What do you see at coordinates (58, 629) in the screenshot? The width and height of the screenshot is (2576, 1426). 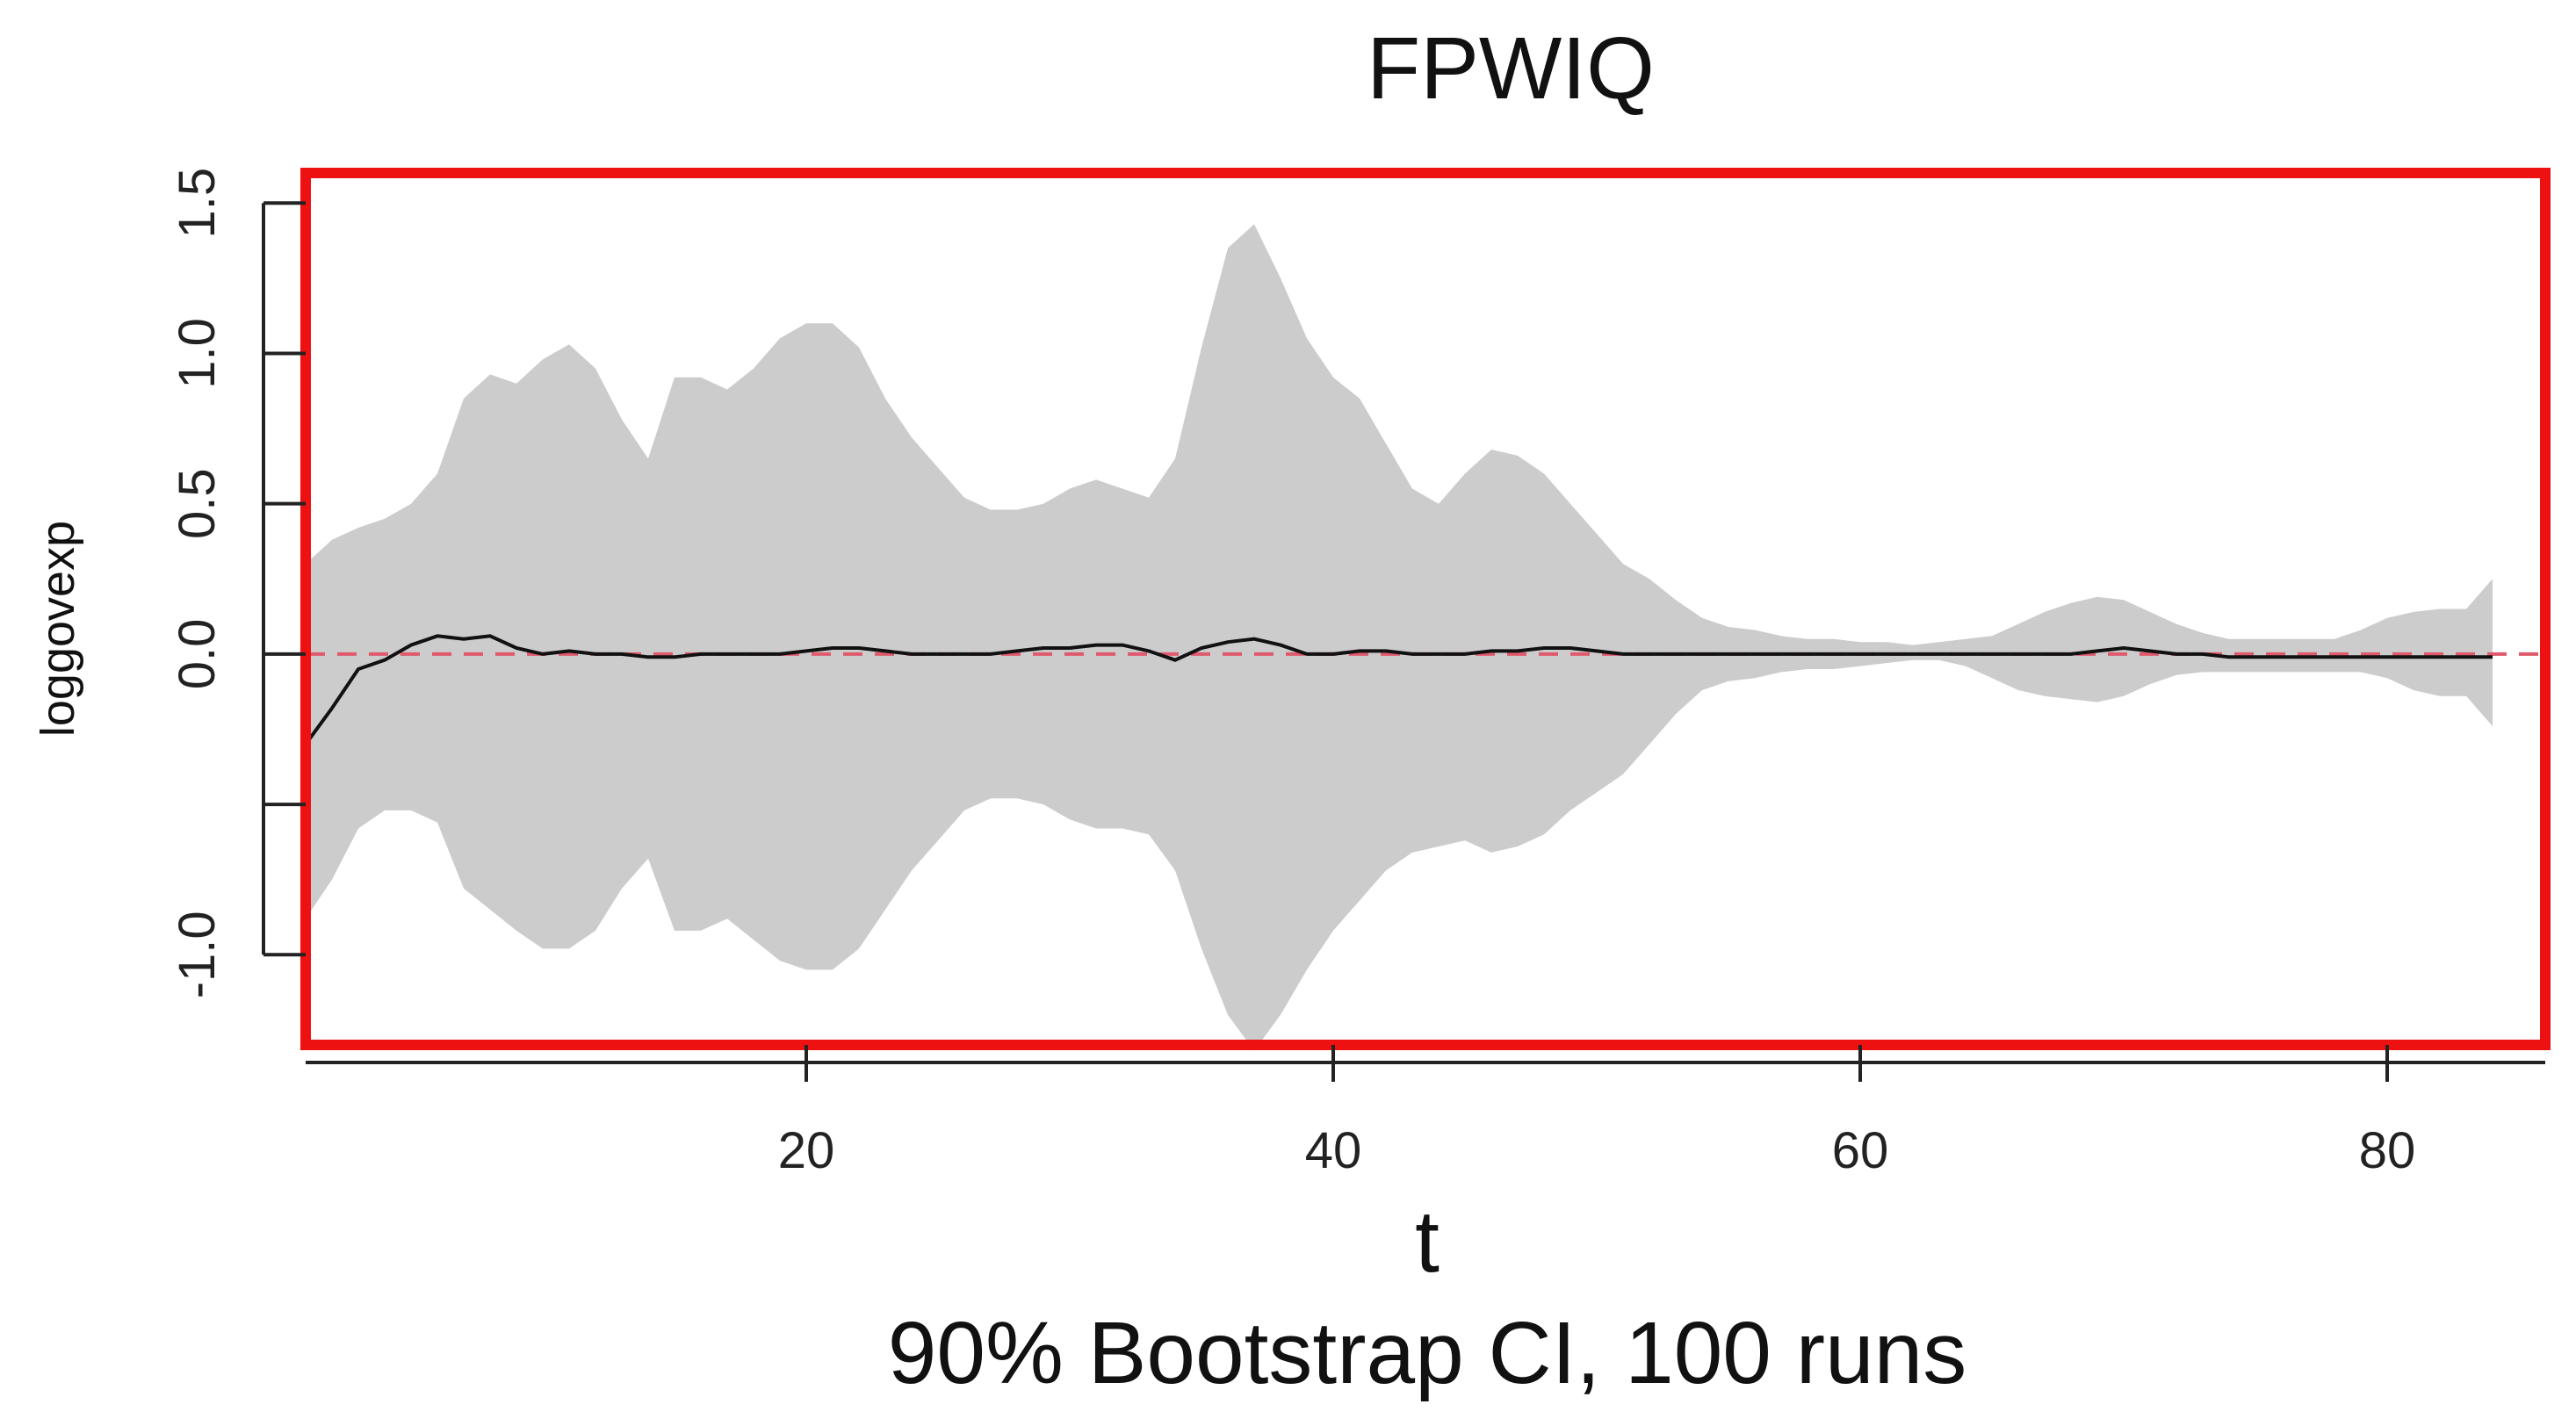 I see `y-axis-label: loggovexp` at bounding box center [58, 629].